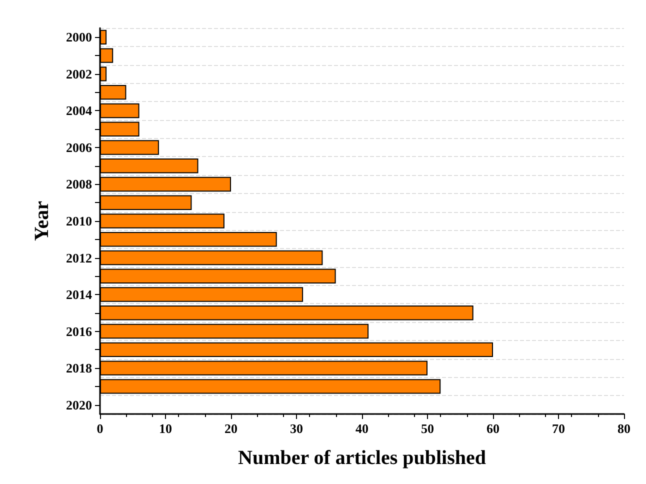 The width and height of the screenshot is (646, 484). Describe the element at coordinates (79, 331) in the screenshot. I see `y-tick-label: 2016` at that location.